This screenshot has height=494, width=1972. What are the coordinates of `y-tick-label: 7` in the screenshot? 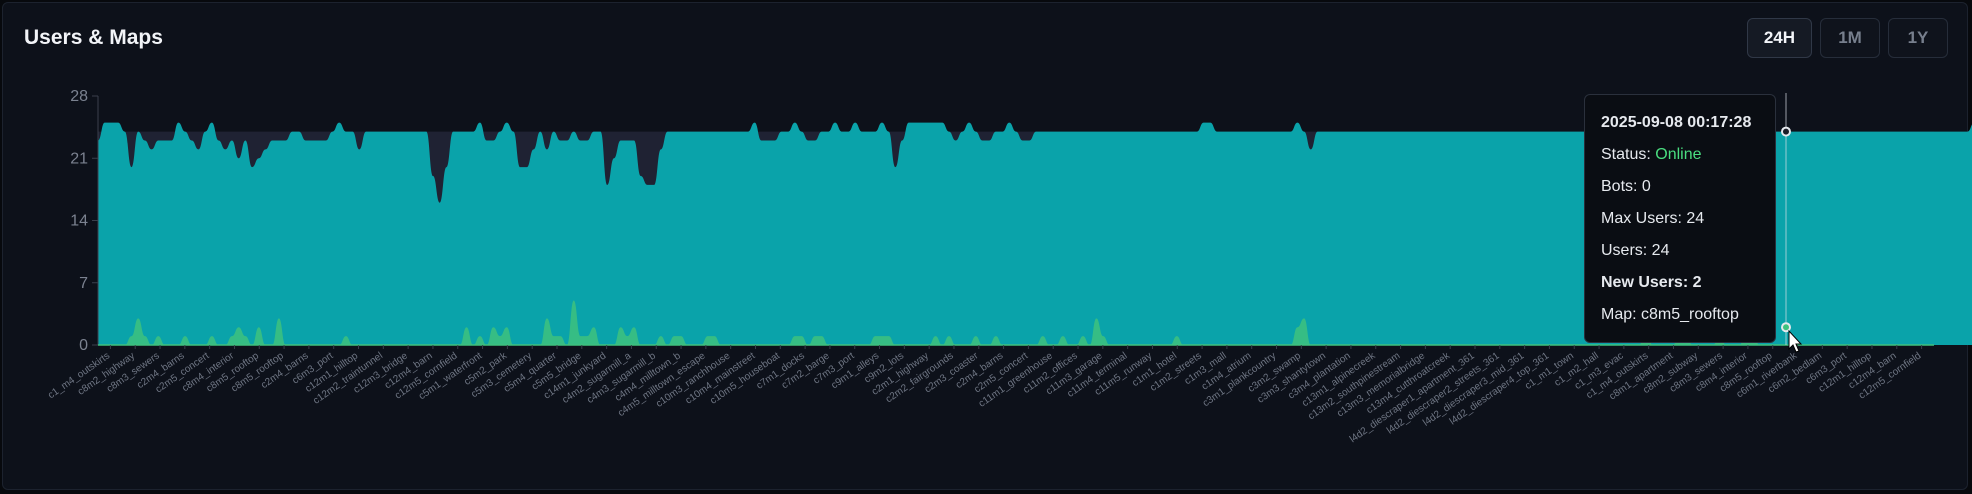 It's located at (83, 283).